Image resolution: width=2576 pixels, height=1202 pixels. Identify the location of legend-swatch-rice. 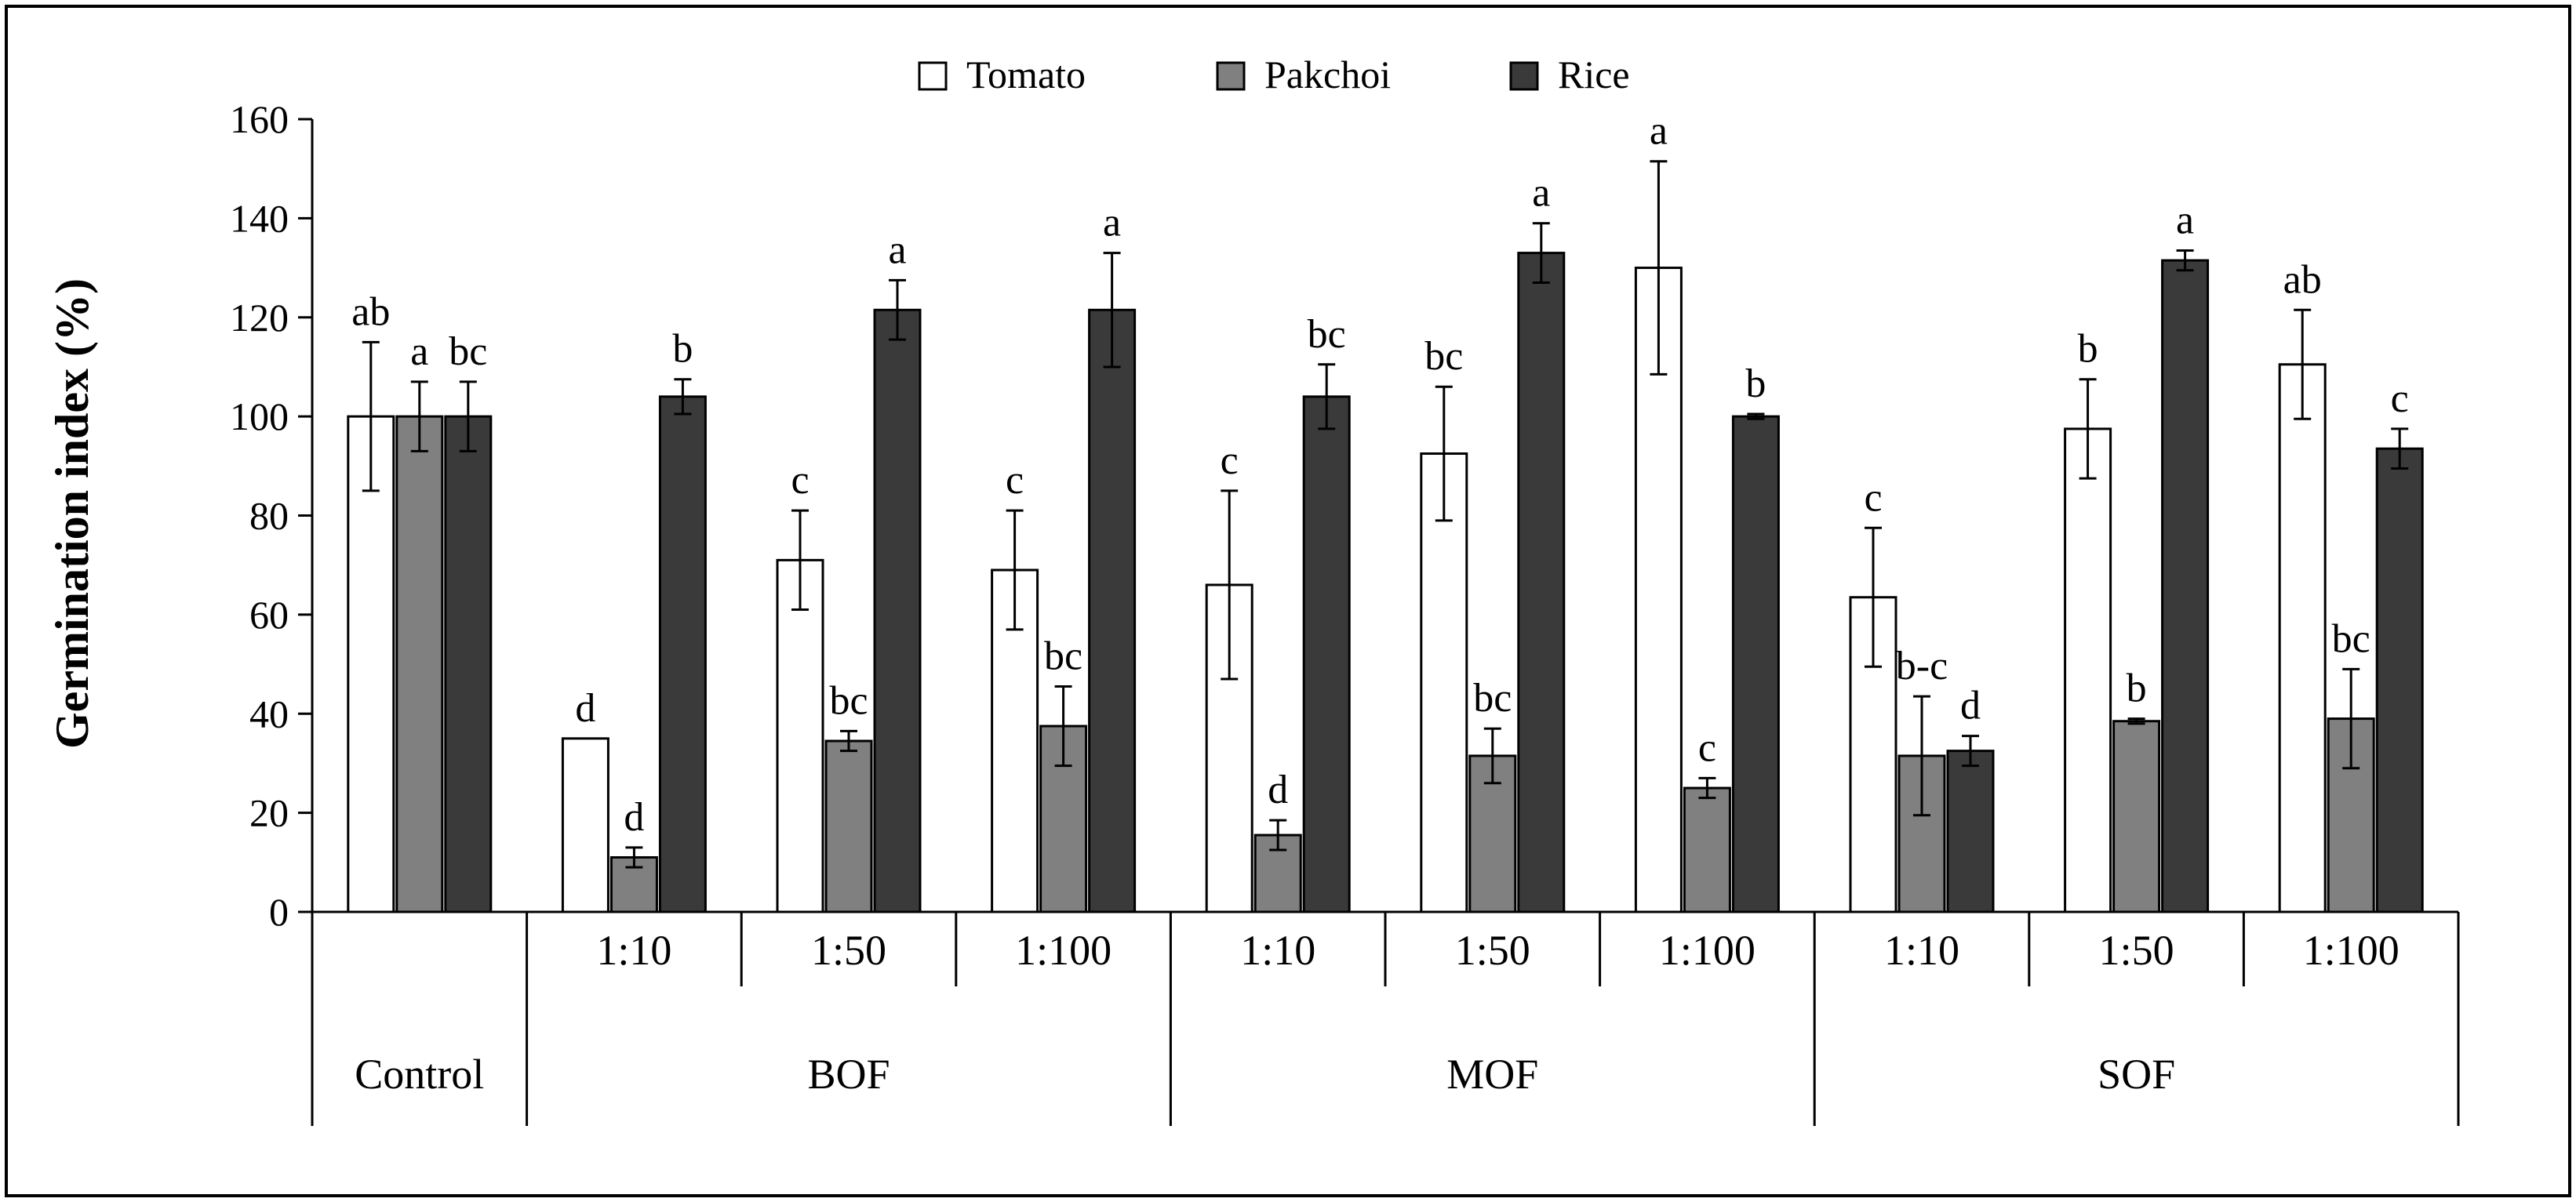
(1524, 76).